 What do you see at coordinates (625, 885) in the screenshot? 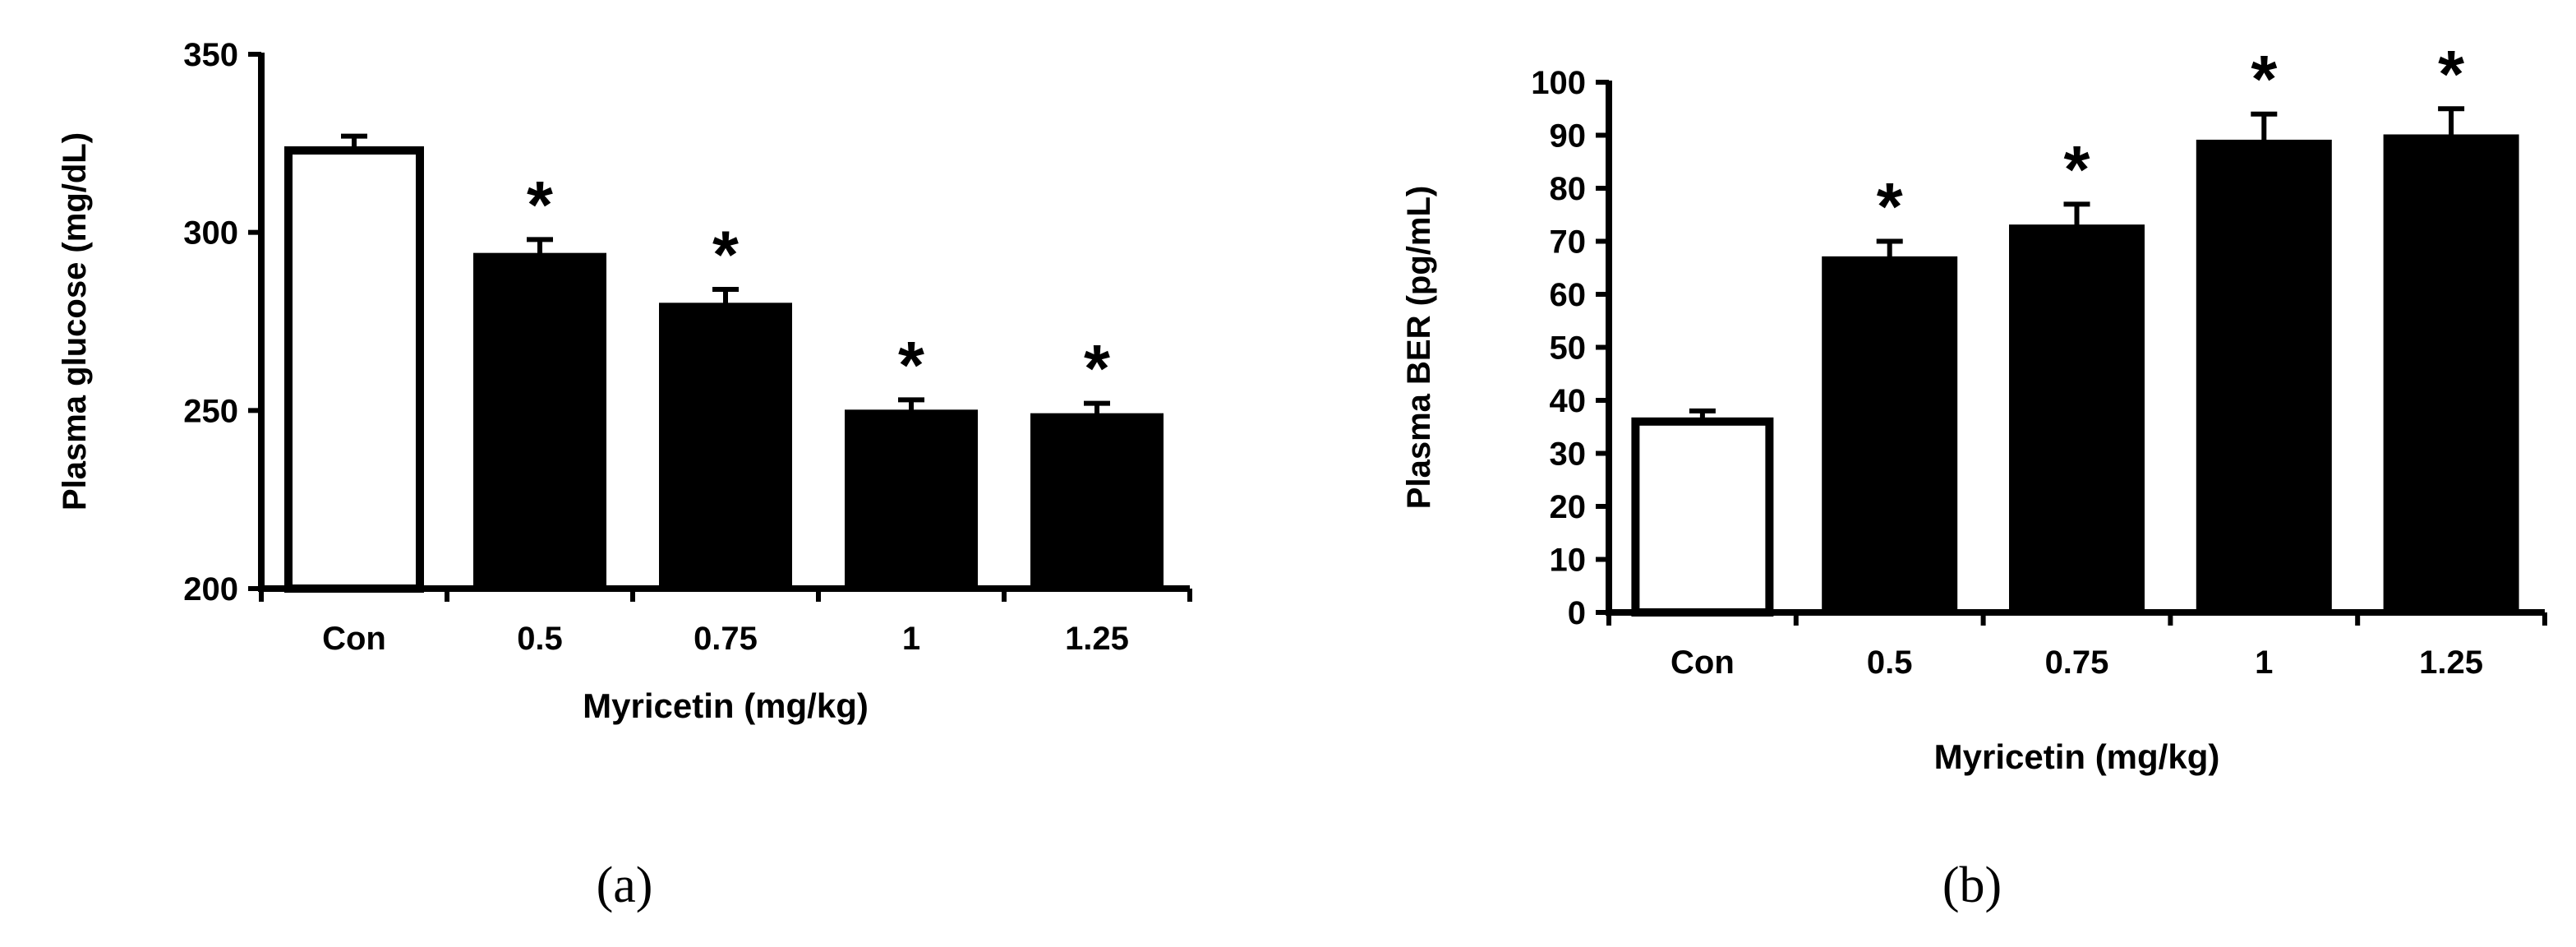
I see `panel-label: (a)` at bounding box center [625, 885].